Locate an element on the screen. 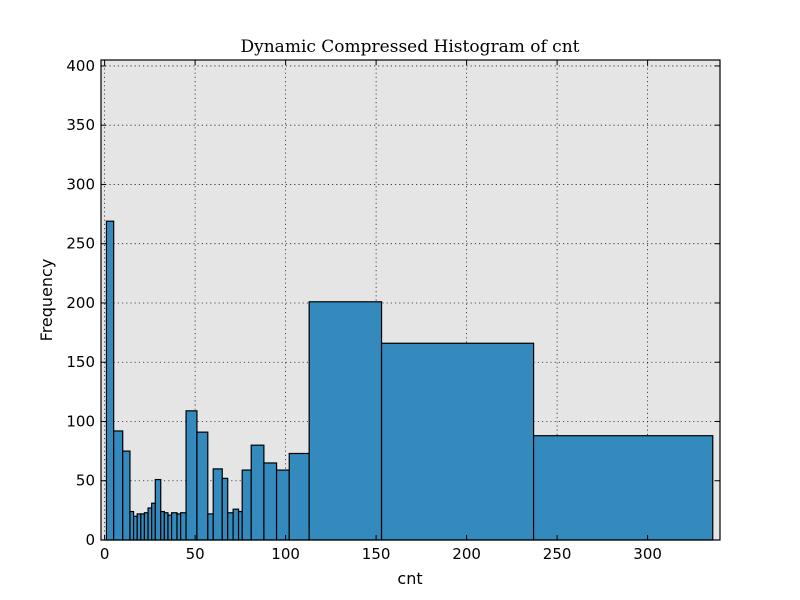  y-tick-label: 300 is located at coordinates (80, 184).